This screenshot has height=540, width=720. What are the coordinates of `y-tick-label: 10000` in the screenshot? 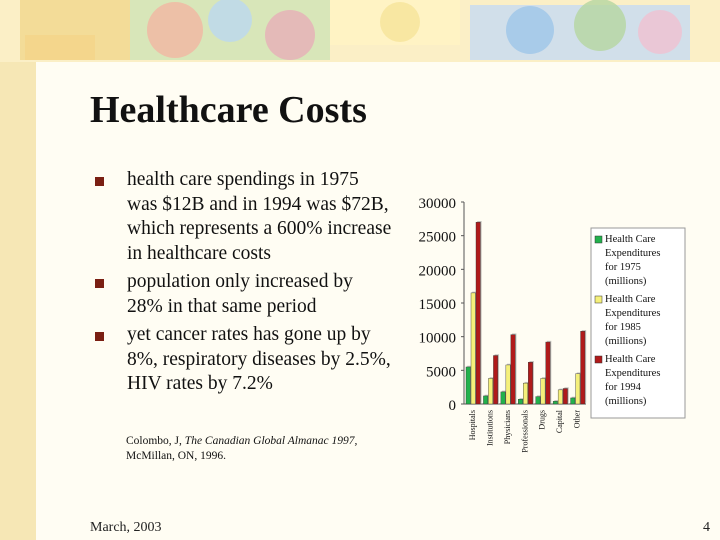 It's located at (438, 339).